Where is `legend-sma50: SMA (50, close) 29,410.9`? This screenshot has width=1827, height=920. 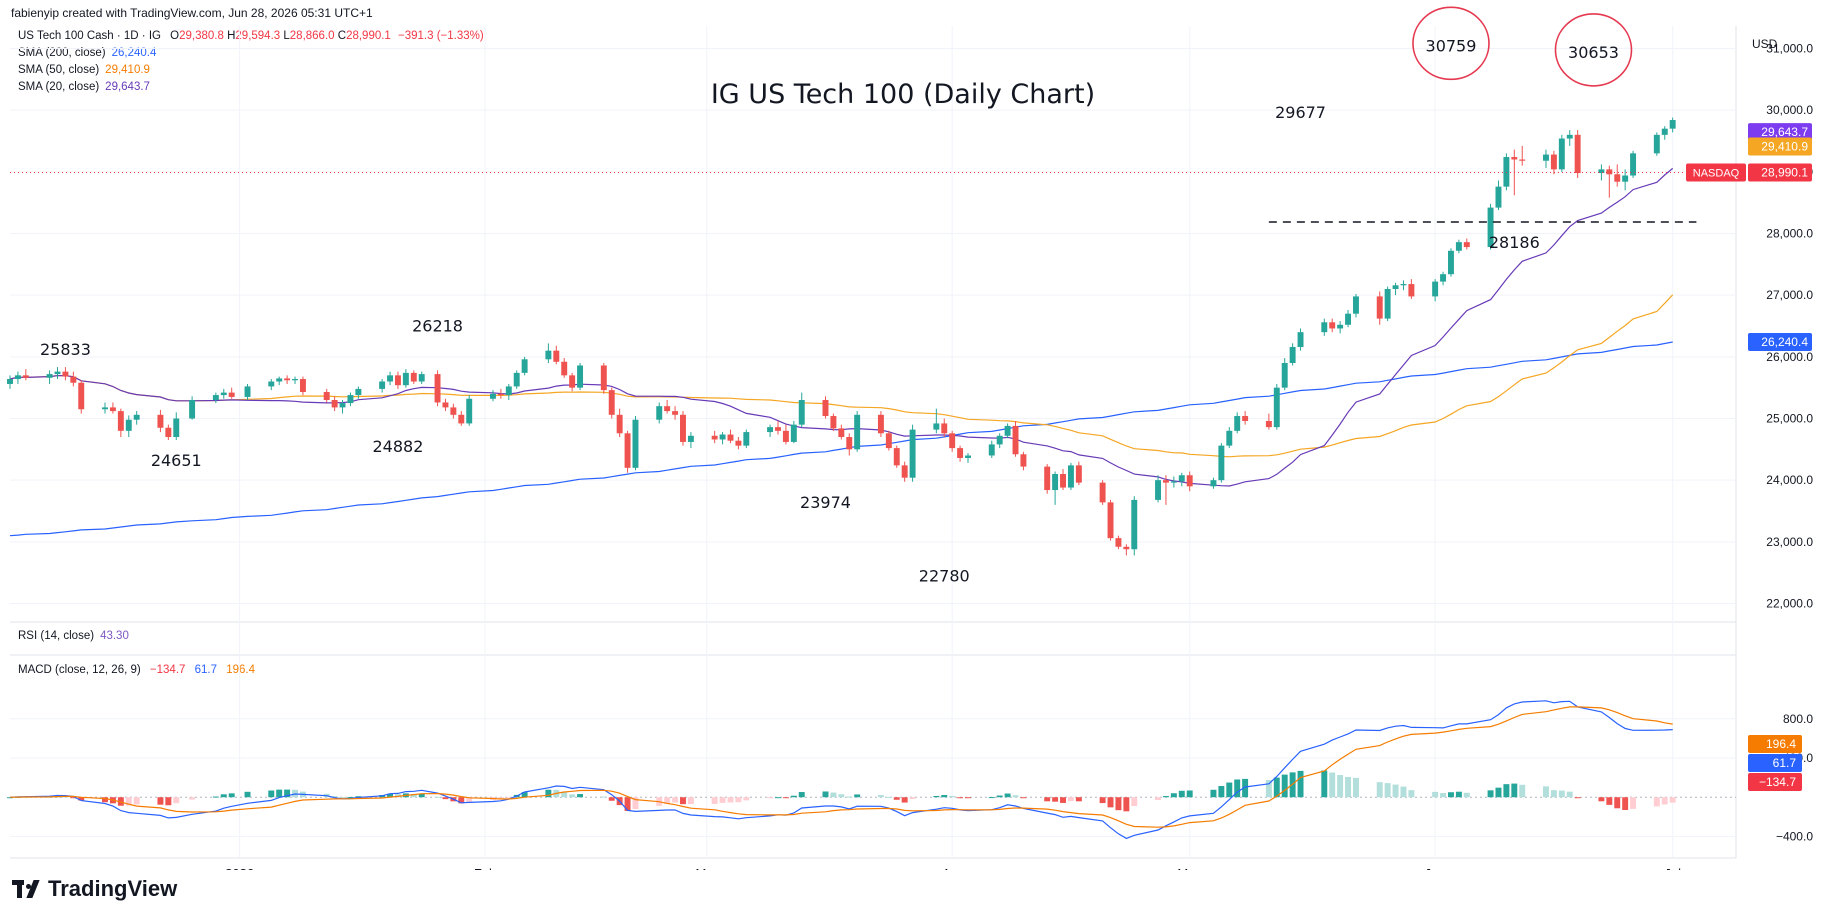
legend-sma50: SMA (50, close) 29,410.9 is located at coordinates (84, 70).